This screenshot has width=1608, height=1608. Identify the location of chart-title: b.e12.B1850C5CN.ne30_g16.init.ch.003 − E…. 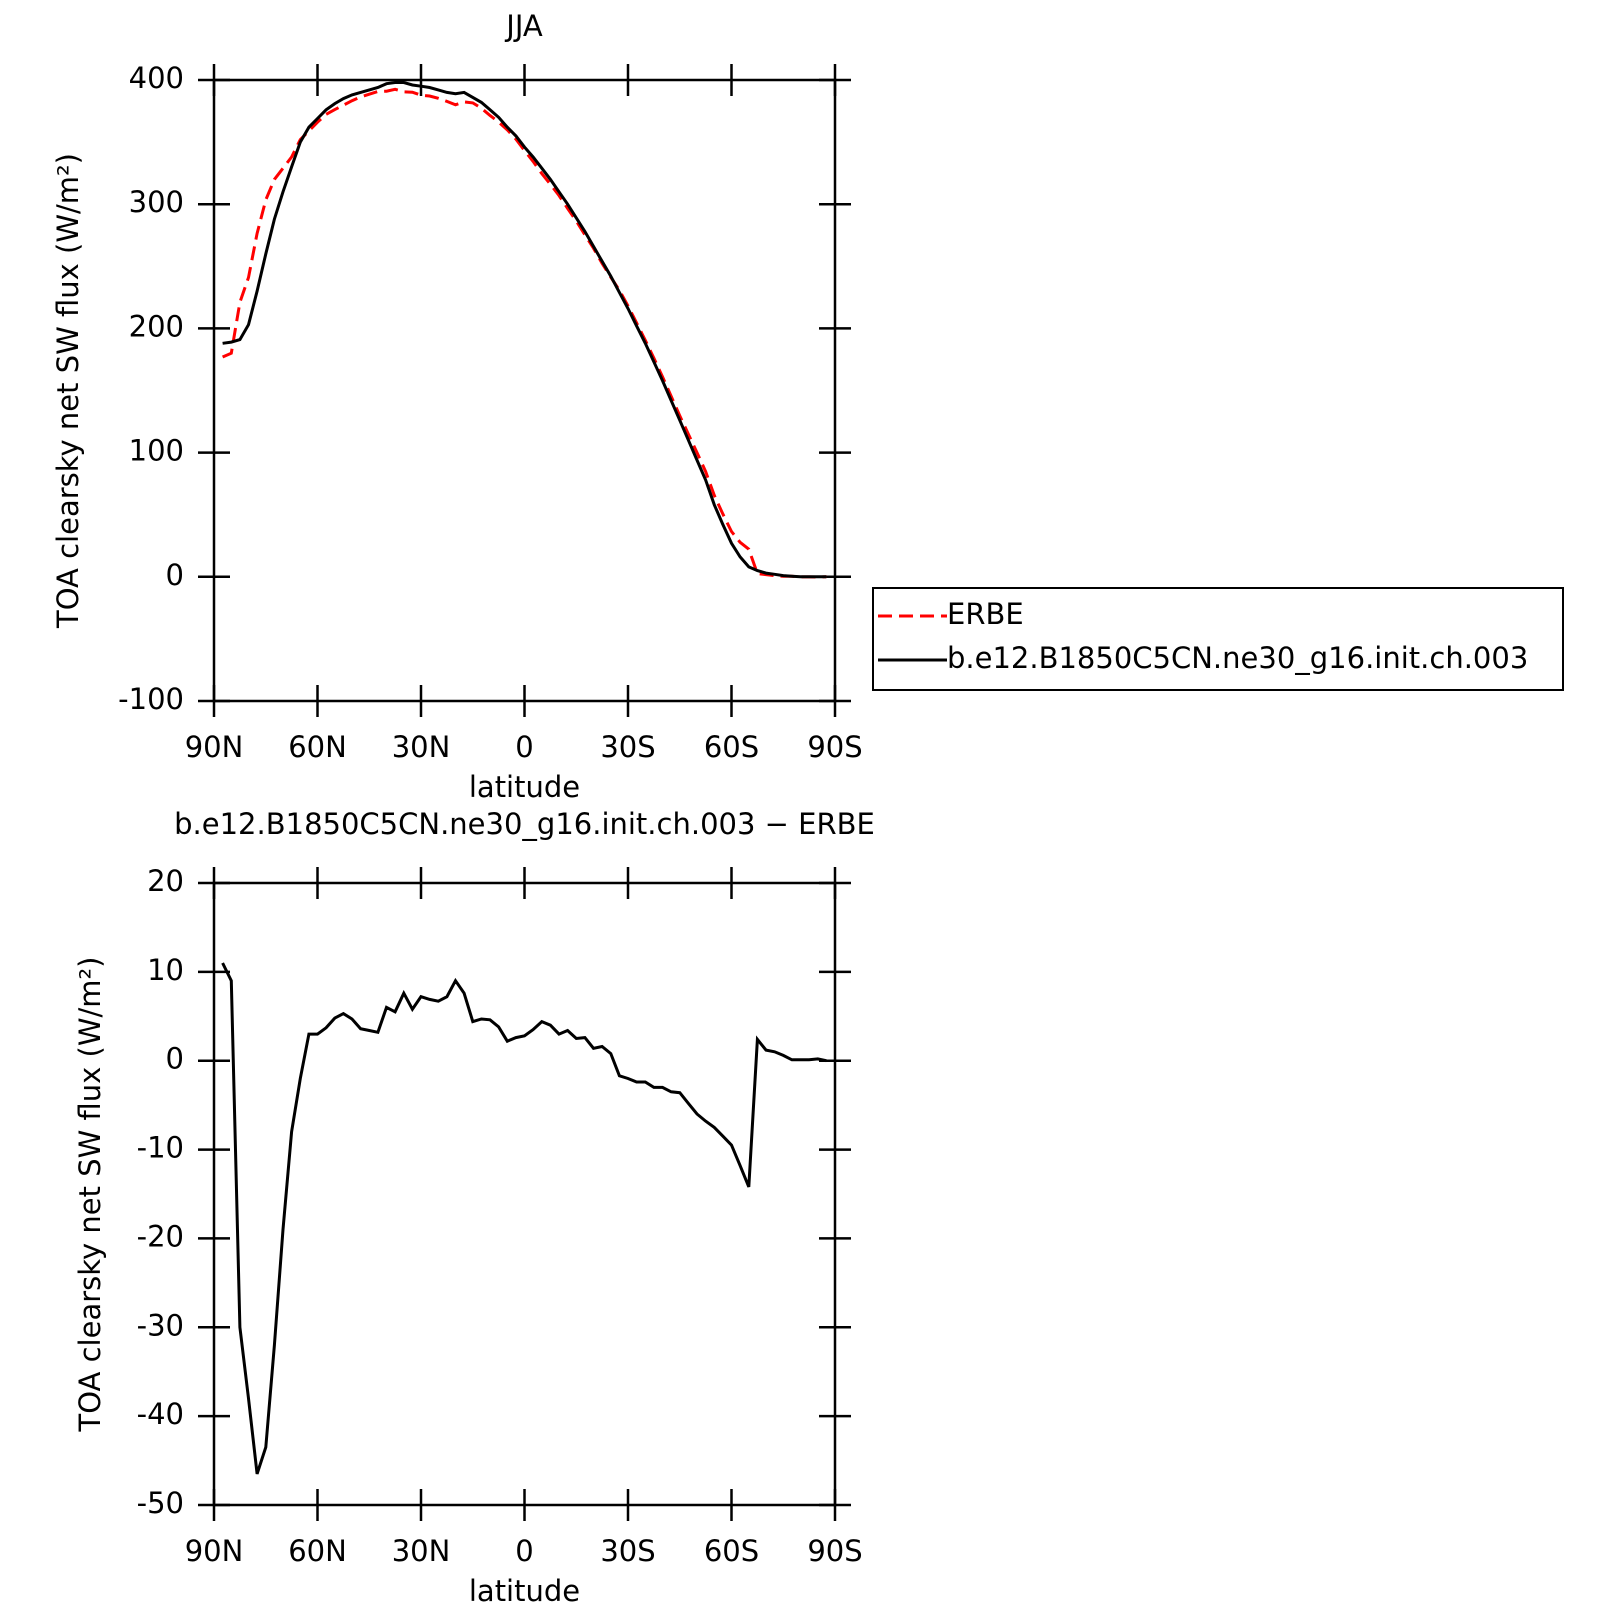
(524, 824).